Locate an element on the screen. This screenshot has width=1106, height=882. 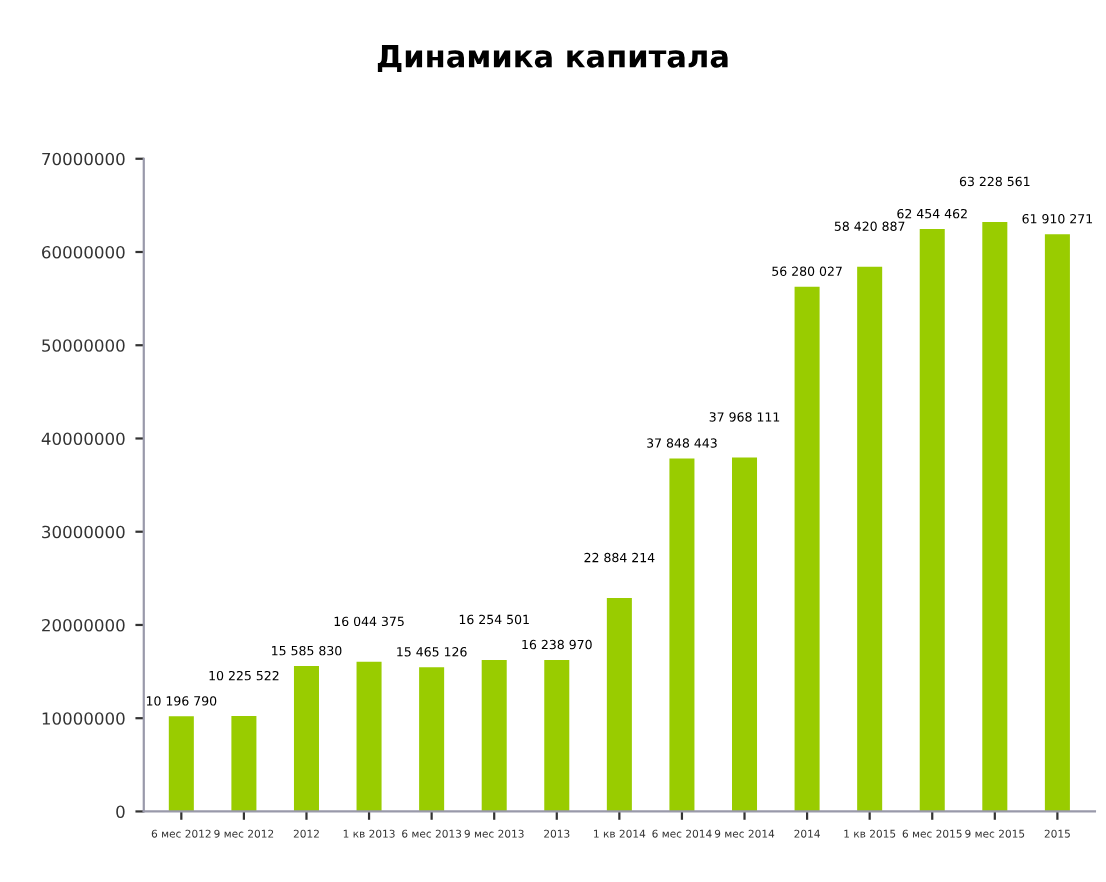
y-tick-label: 70000000 is located at coordinates (83, 159).